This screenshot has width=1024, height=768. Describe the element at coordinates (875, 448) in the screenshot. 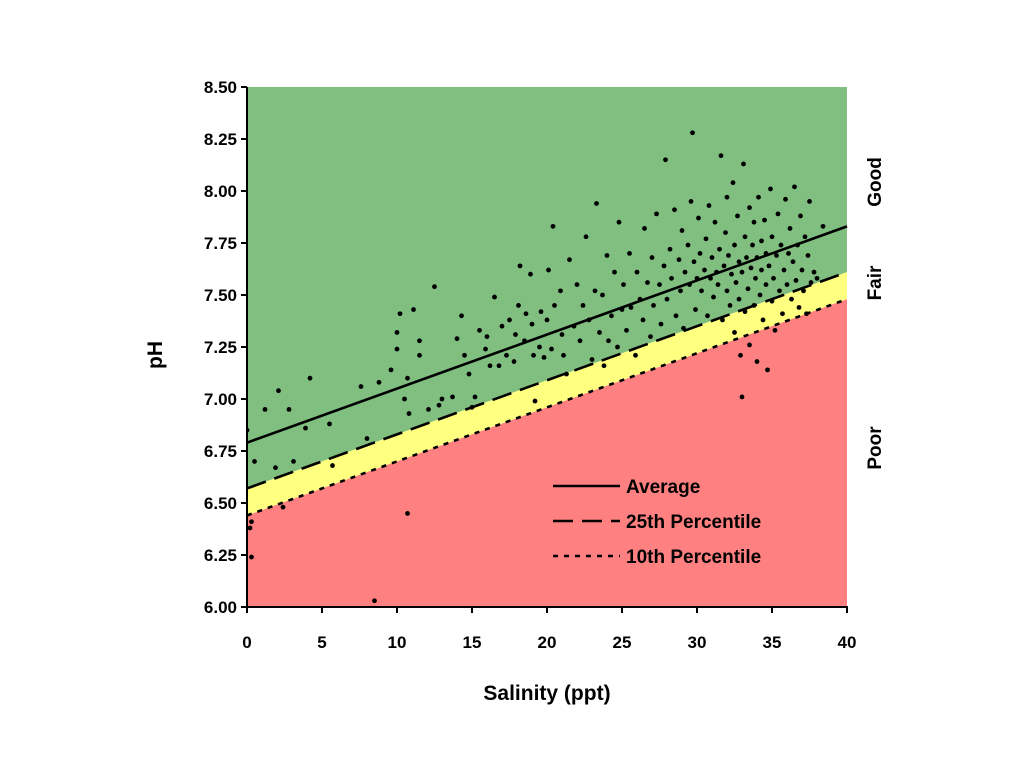

I see `zone-label-poor: Poor` at that location.